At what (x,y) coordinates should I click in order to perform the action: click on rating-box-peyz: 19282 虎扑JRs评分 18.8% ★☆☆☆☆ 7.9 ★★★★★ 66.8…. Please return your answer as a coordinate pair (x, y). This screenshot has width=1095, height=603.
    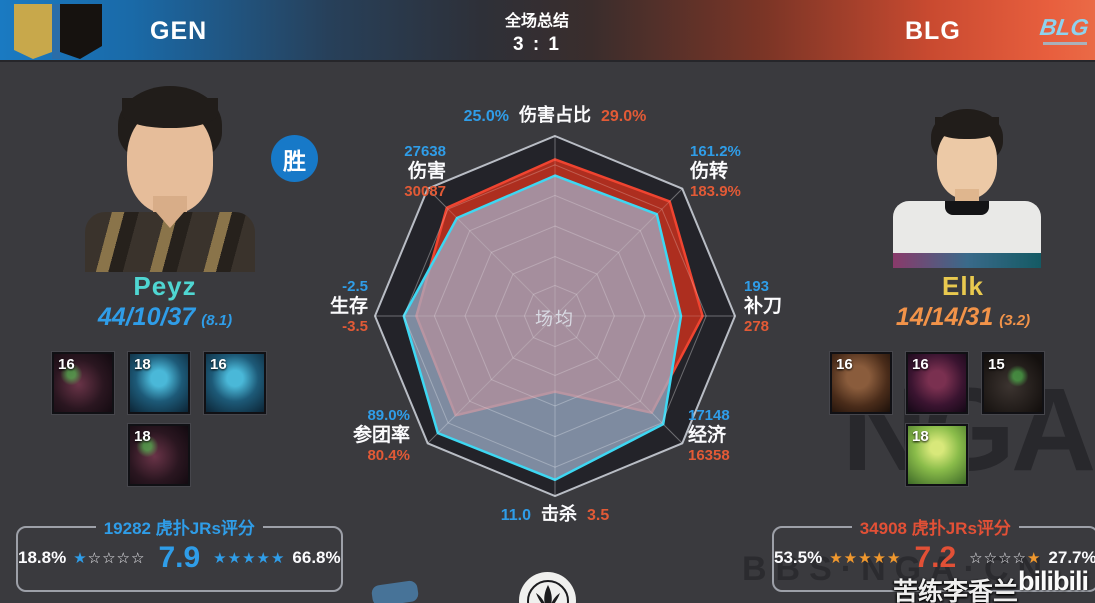
    Looking at the image, I should click on (179, 553).